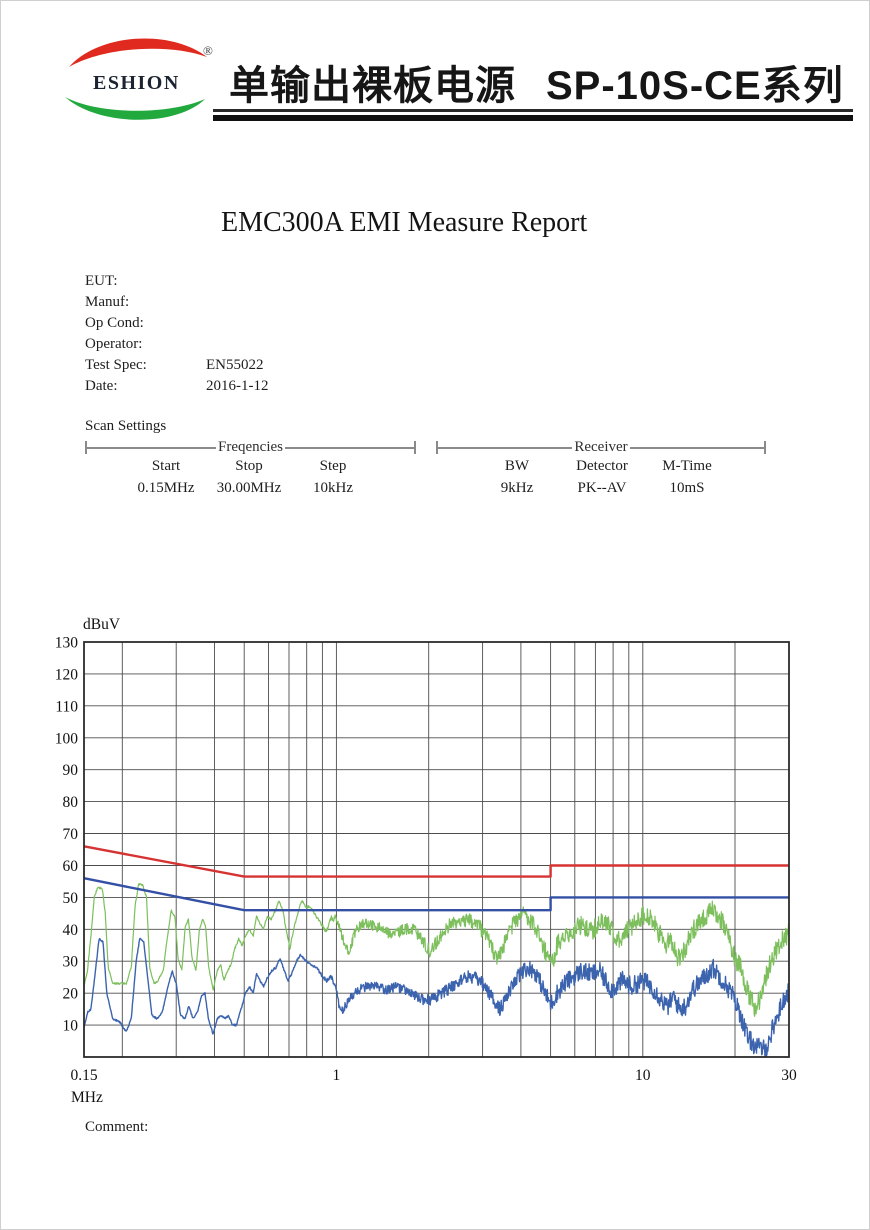  Describe the element at coordinates (136, 83) in the screenshot. I see `logo-brand-text: ESHION` at that location.